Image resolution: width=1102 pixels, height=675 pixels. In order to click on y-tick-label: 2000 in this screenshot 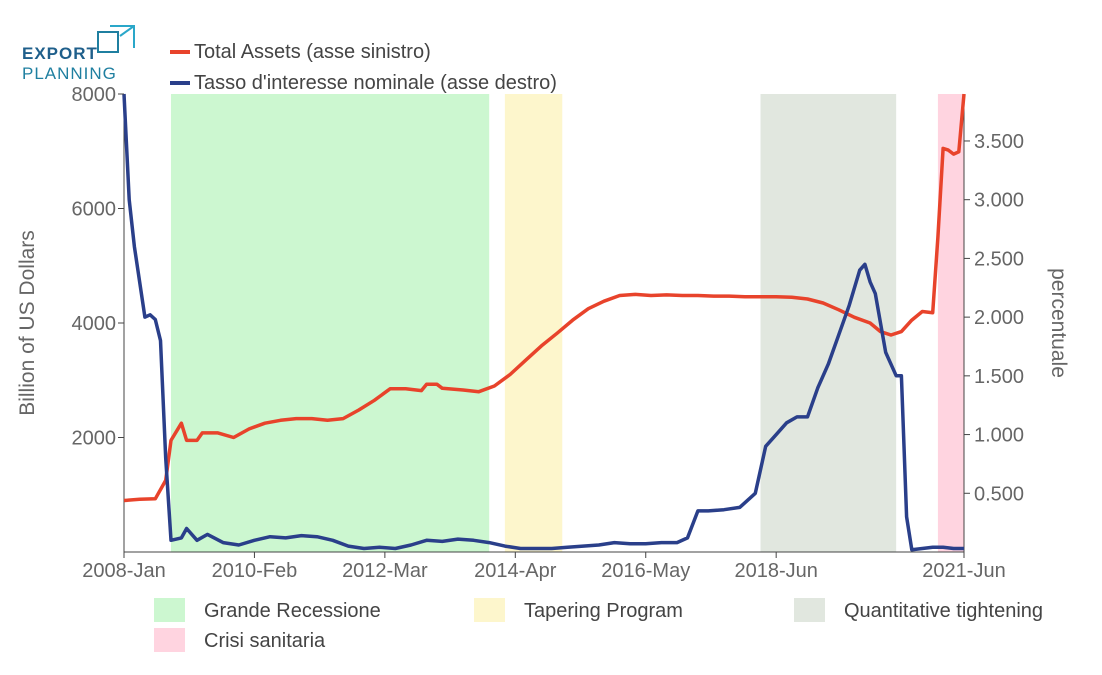, I will do `click(94, 439)`.